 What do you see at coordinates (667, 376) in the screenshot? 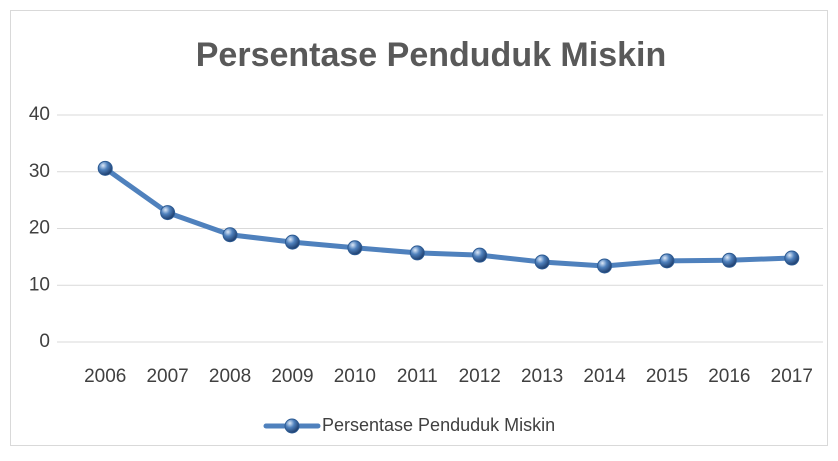
I see `x-tick-label: 2015` at bounding box center [667, 376].